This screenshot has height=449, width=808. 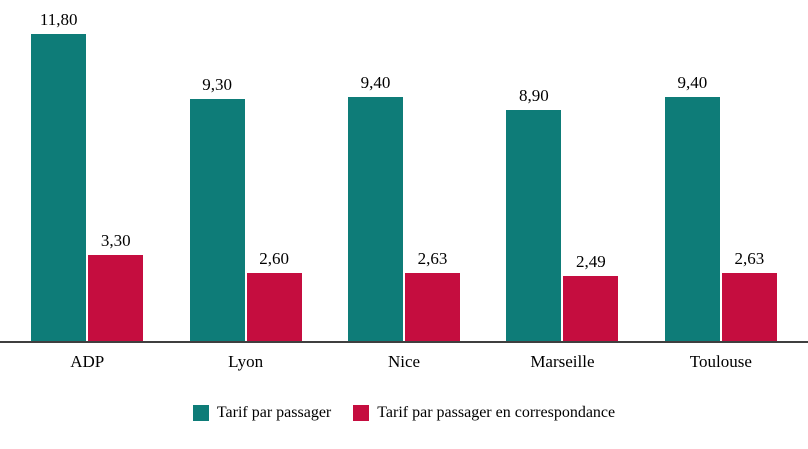 What do you see at coordinates (274, 412) in the screenshot?
I see `legend-label-tarif: Tarif par passager` at bounding box center [274, 412].